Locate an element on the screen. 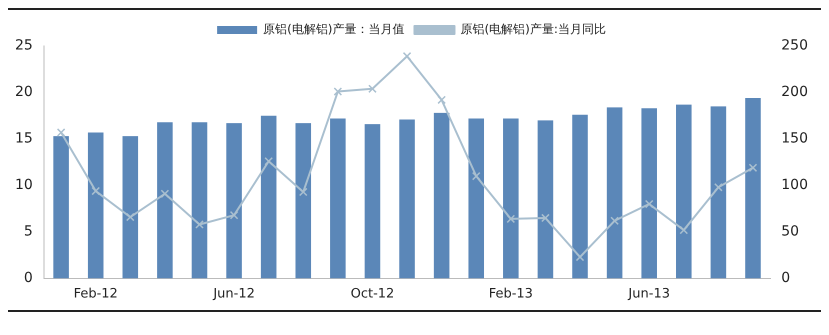  y-tick-label: 25 is located at coordinates (23, 46).